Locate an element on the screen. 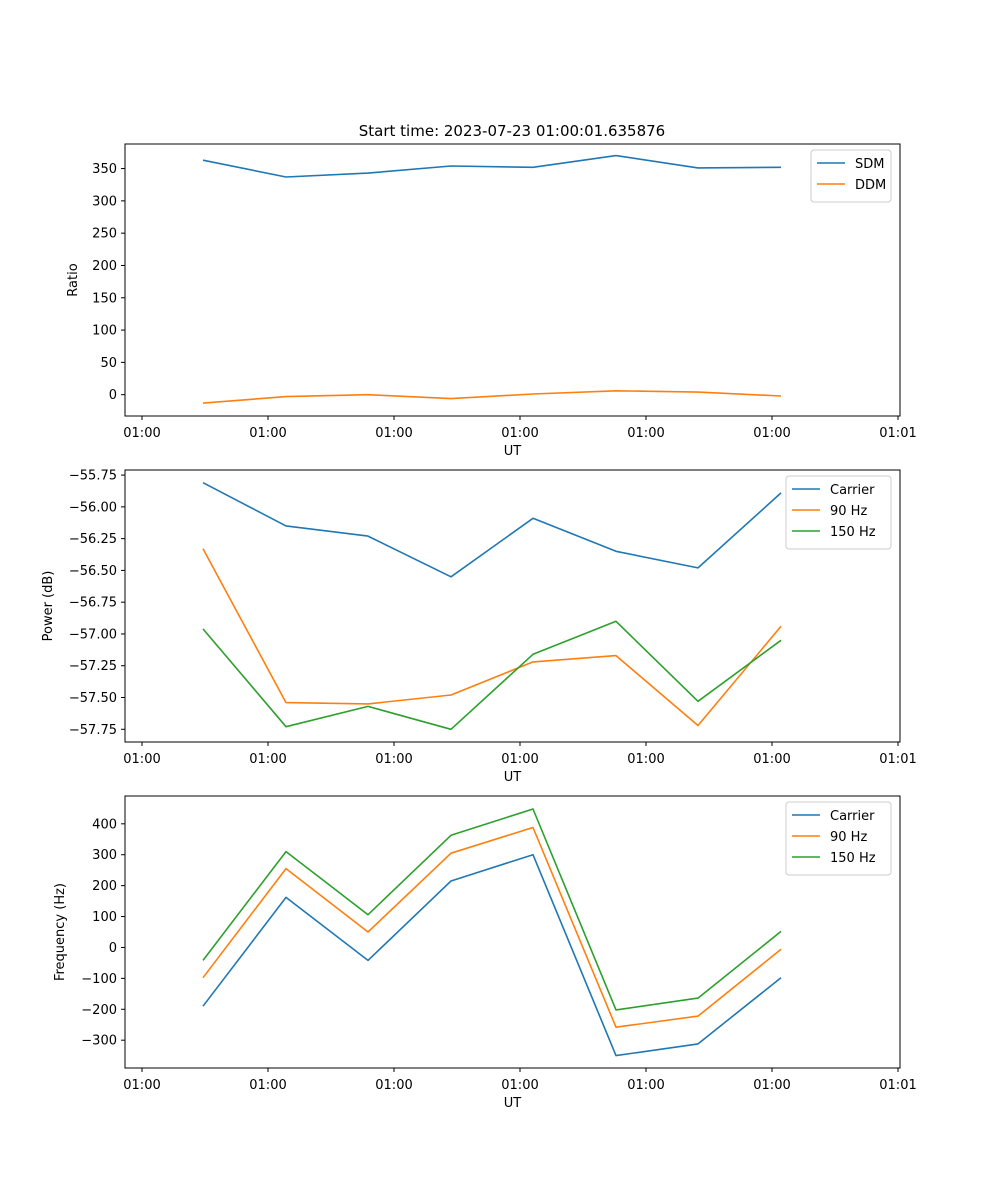 The image size is (1000, 1200). y-tick-label: −56.75 is located at coordinates (93, 603).